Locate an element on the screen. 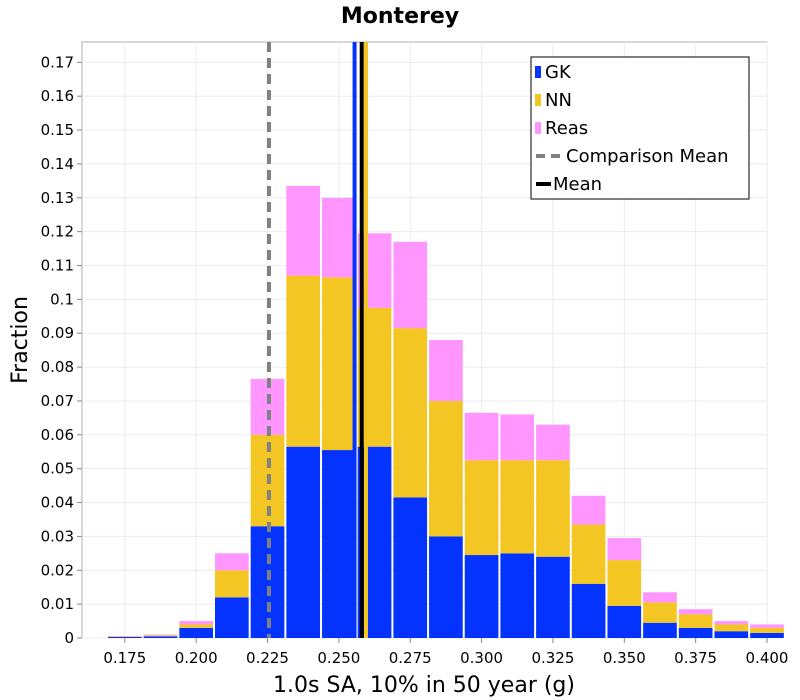 The height and width of the screenshot is (700, 800). y-tick-label: 0.17 is located at coordinates (57, 62).